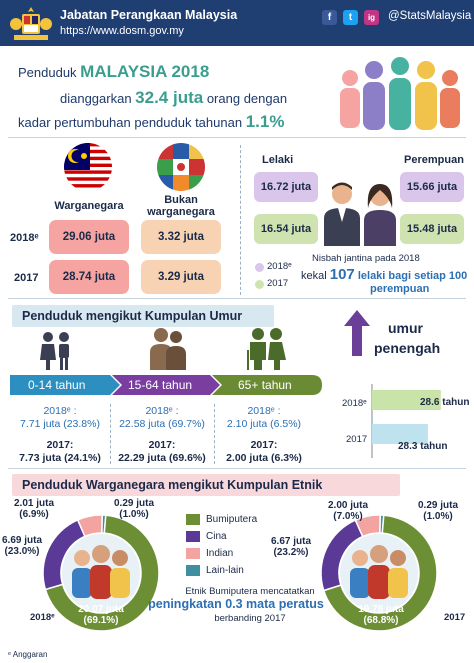 The width and height of the screenshot is (474, 663). Describe the element at coordinates (259, 267) in the screenshot. I see `legend-dot-2018` at that location.